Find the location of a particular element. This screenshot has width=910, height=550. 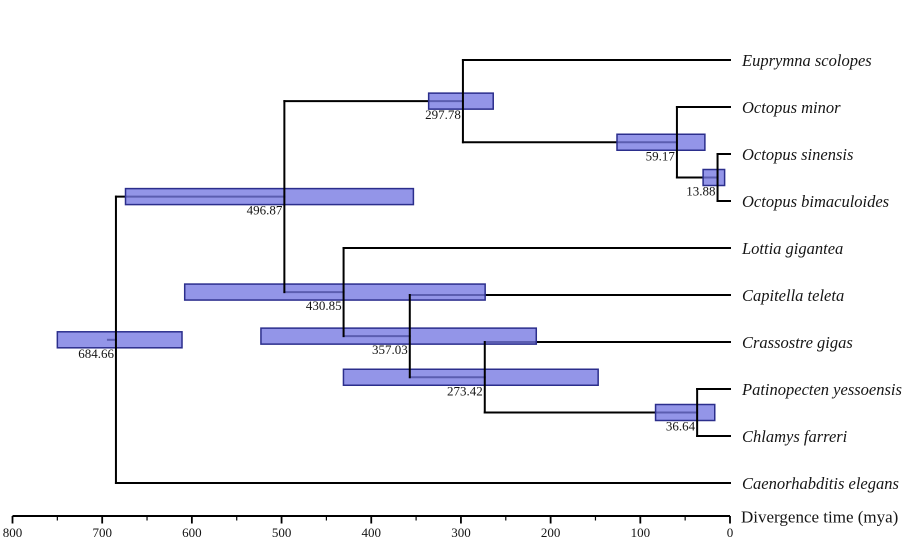

node-age-label-59.17: 59.17 is located at coordinates (661, 155).